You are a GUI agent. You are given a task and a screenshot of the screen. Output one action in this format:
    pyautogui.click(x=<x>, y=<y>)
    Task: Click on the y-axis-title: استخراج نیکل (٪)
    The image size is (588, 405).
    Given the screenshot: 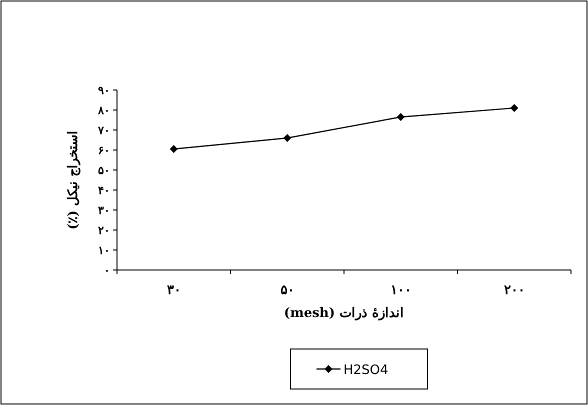 What is the action you would take?
    pyautogui.click(x=73, y=180)
    